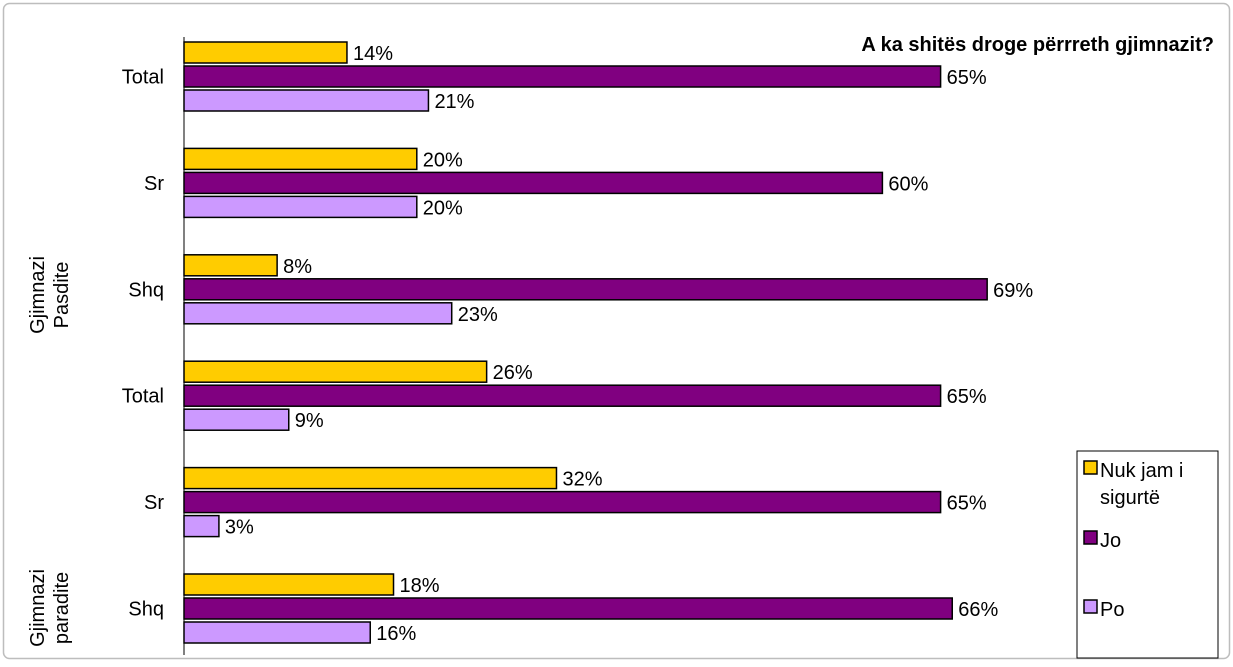  Describe the element at coordinates (1037, 45) in the screenshot. I see `chart-title: A ka shitës droge përrreth gjimnazit?` at that location.